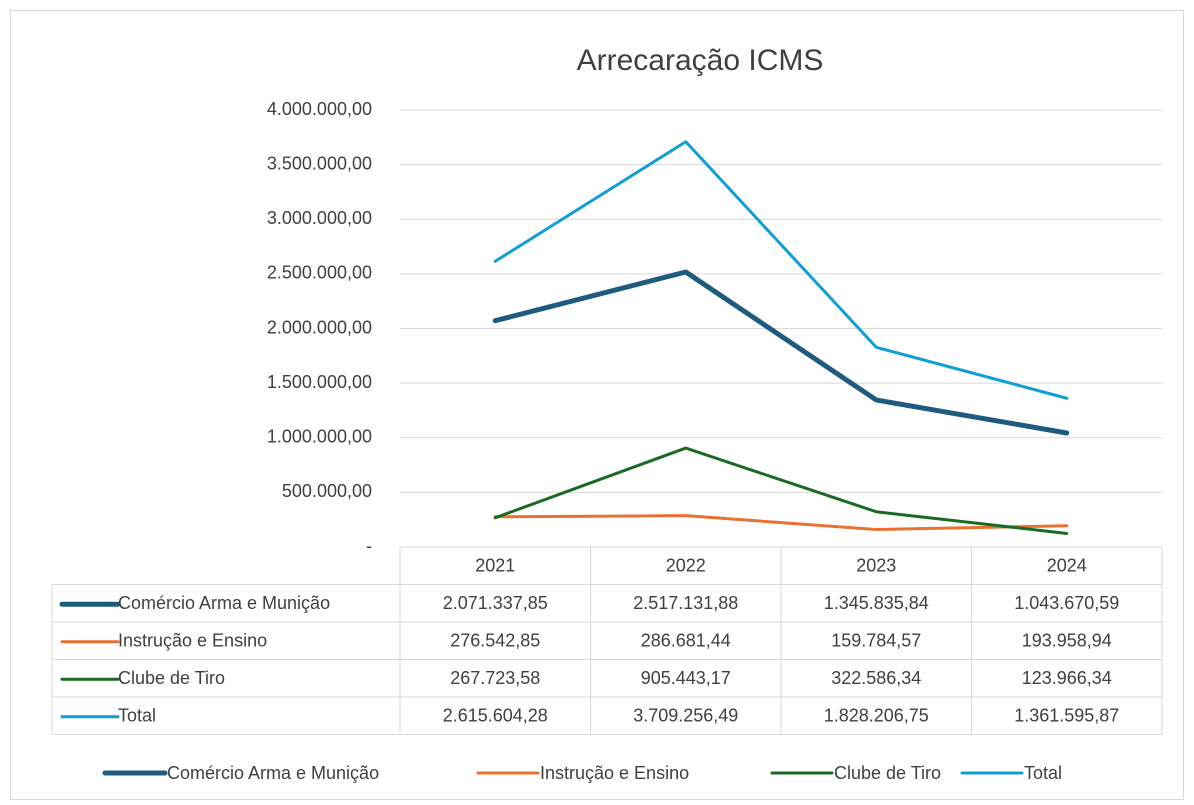  What do you see at coordinates (495, 566) in the screenshot?
I see `x-tick-label: 2021` at bounding box center [495, 566].